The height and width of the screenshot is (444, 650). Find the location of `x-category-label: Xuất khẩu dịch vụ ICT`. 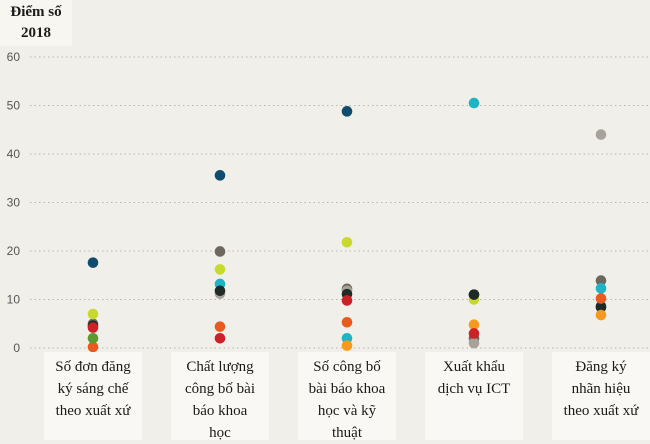

x-category-label: Xuất khẩu dịch vụ ICT is located at coordinates (474, 396).